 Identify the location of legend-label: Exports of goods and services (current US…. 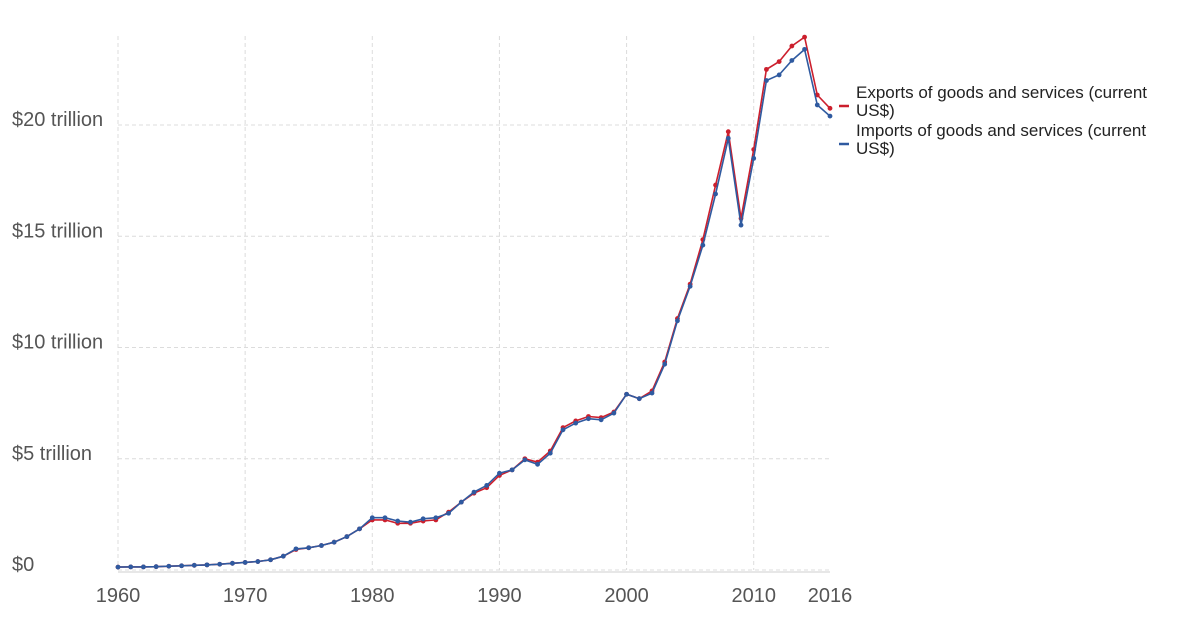
(1001, 101).